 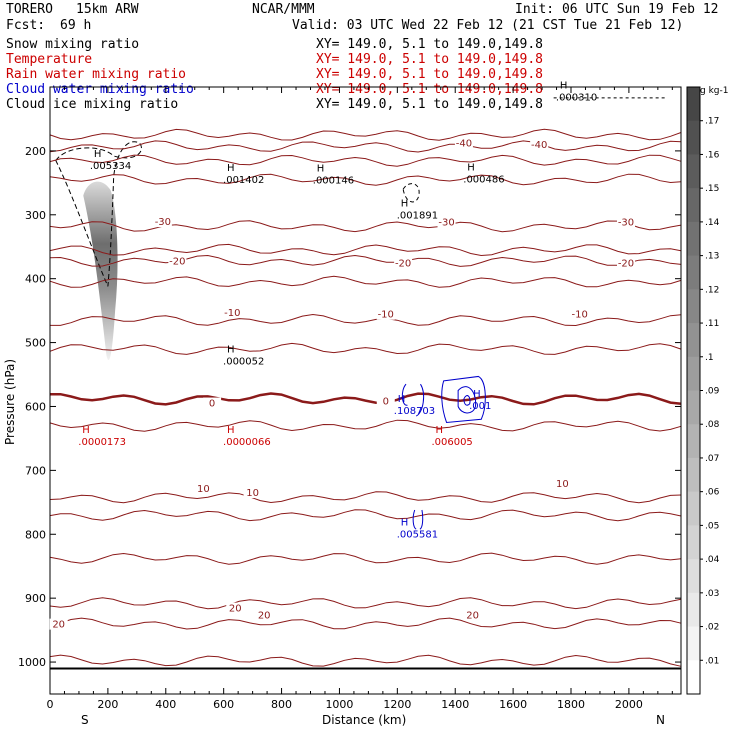 What do you see at coordinates (712, 459) in the screenshot?
I see `colorbar-tick-label: .07` at bounding box center [712, 459].